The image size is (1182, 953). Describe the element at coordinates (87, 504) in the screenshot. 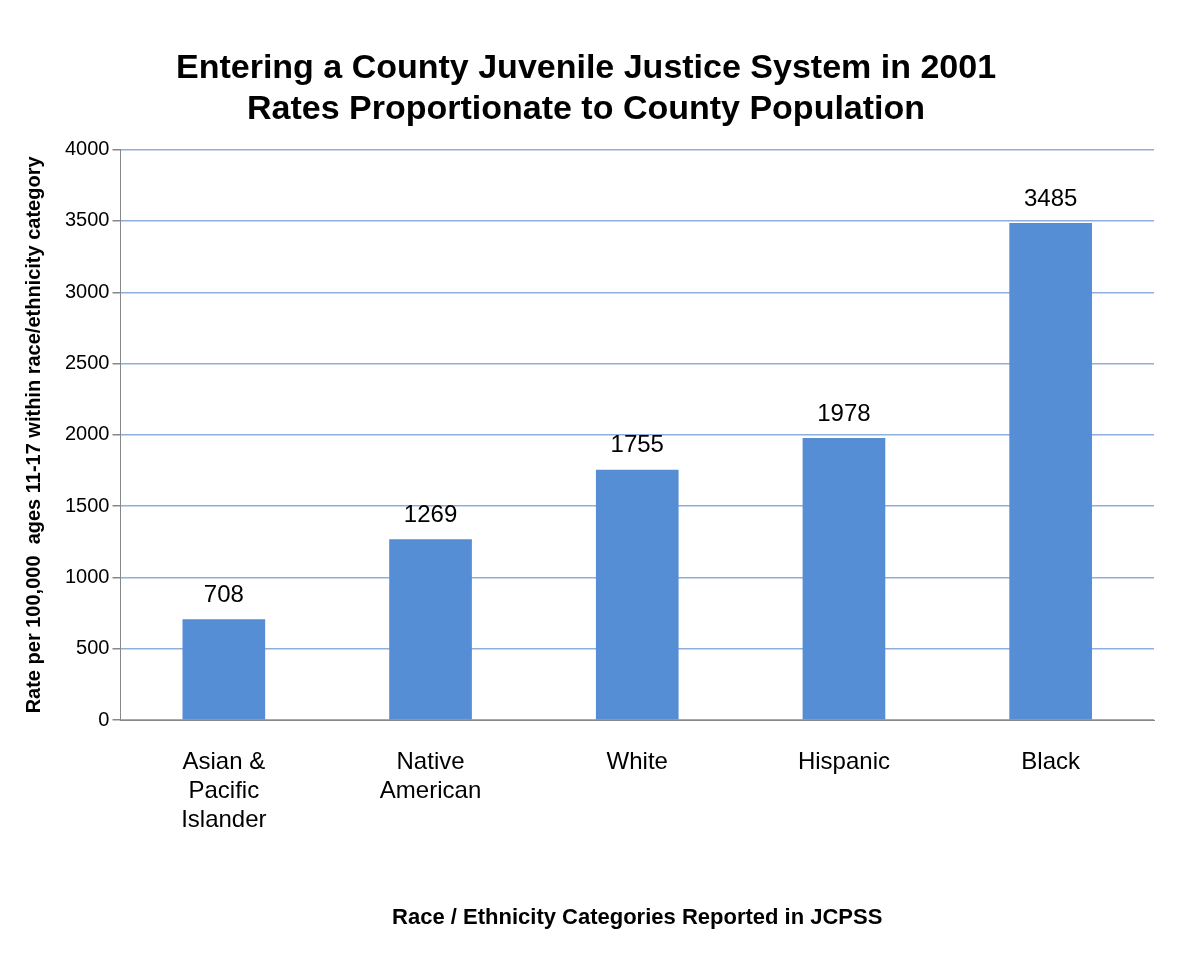

I see `y-tick-label: 1500` at that location.